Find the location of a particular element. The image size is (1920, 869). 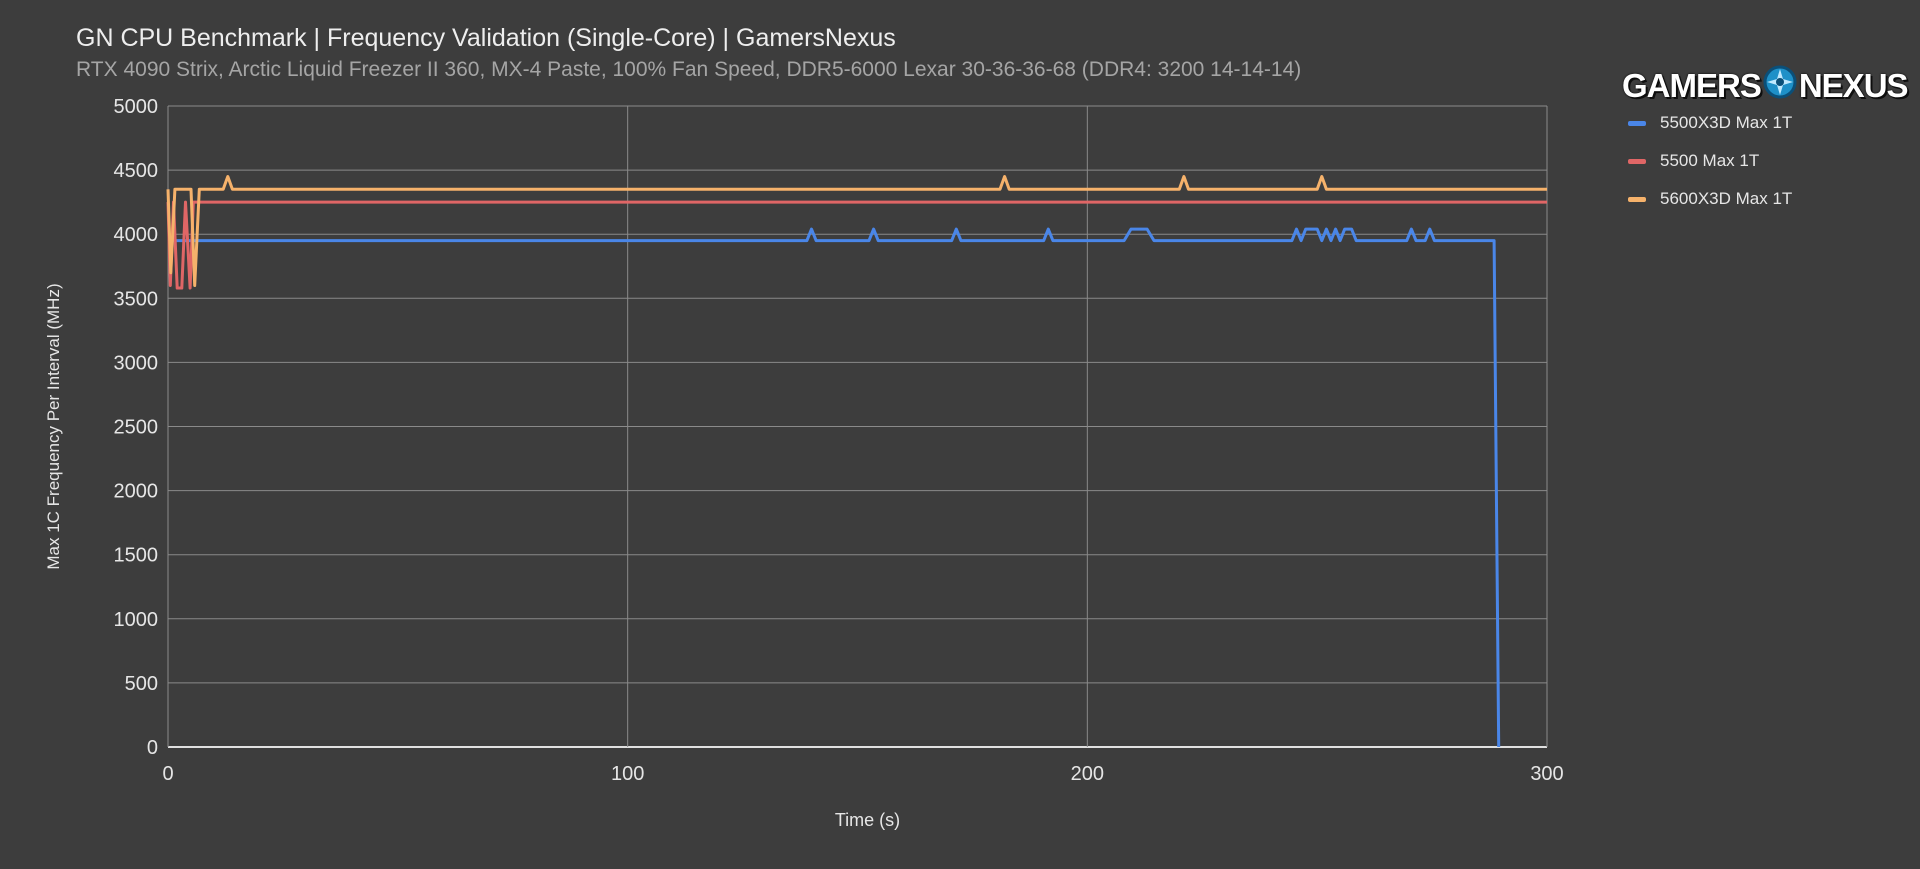

x-tick-label: 200 is located at coordinates (1087, 774).